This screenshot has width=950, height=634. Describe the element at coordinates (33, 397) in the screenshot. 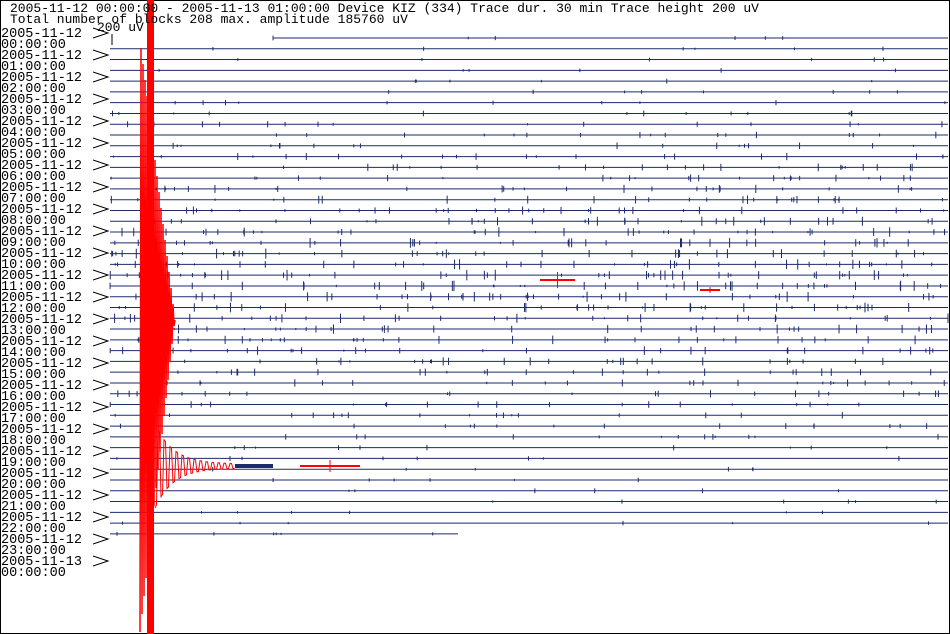

I see `row-time: 16:00:00` at that location.